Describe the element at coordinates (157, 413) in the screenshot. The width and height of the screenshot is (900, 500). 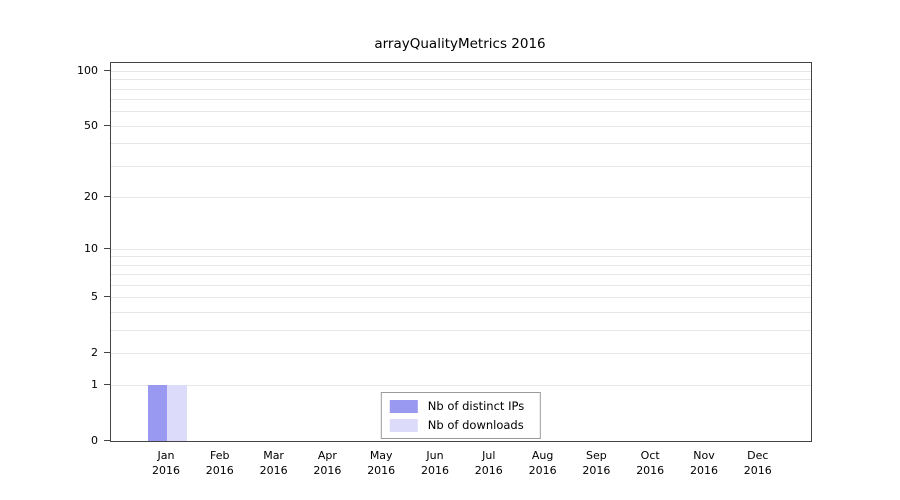
I see `bar-jan-s0` at that location.